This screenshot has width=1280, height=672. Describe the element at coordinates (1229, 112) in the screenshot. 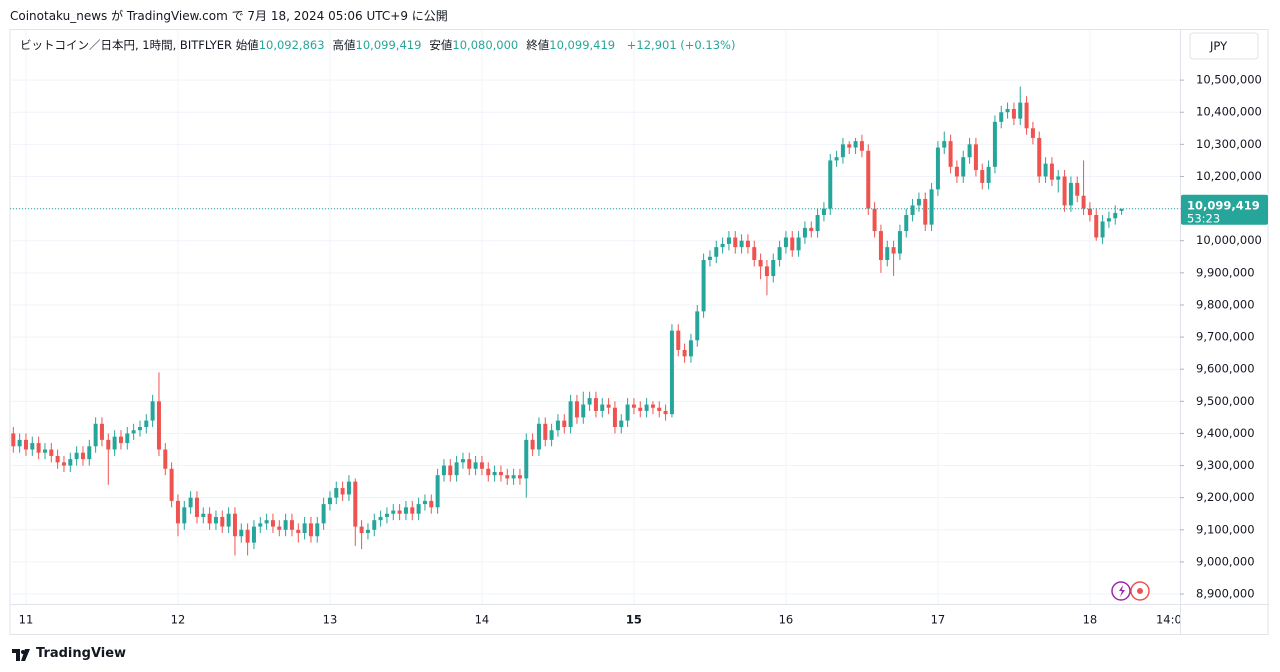

I see `y-tick-label: 10,400,000` at that location.